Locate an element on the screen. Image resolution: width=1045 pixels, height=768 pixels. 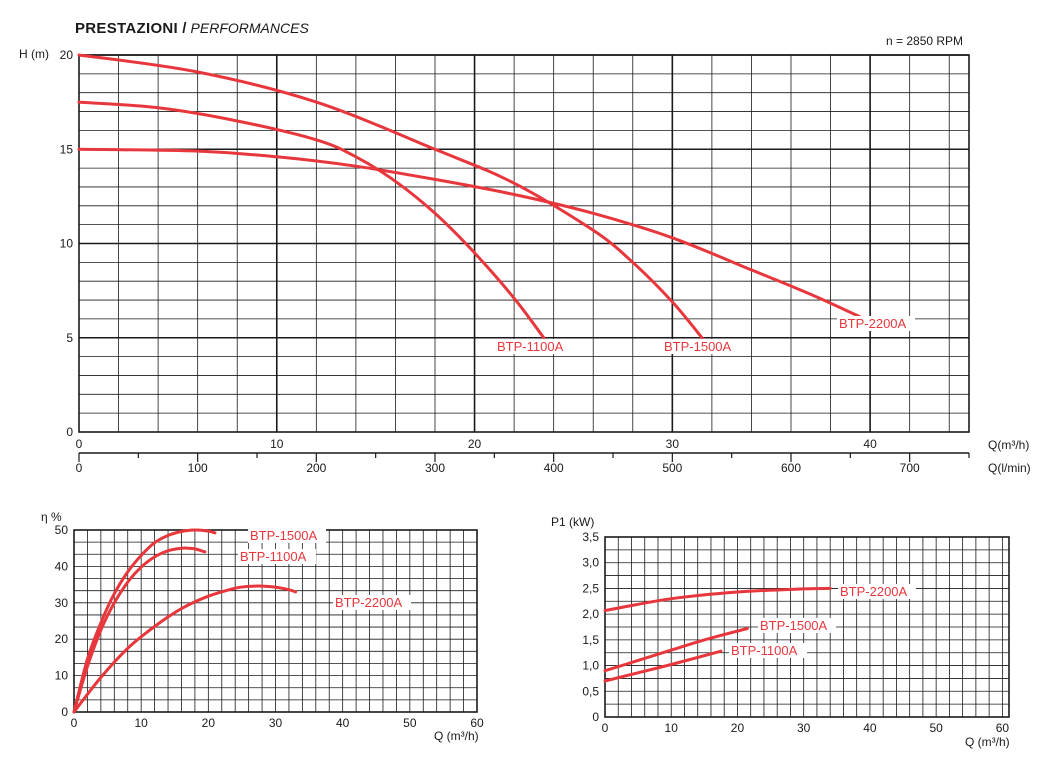
y-axis-title: η % is located at coordinates (51, 517).